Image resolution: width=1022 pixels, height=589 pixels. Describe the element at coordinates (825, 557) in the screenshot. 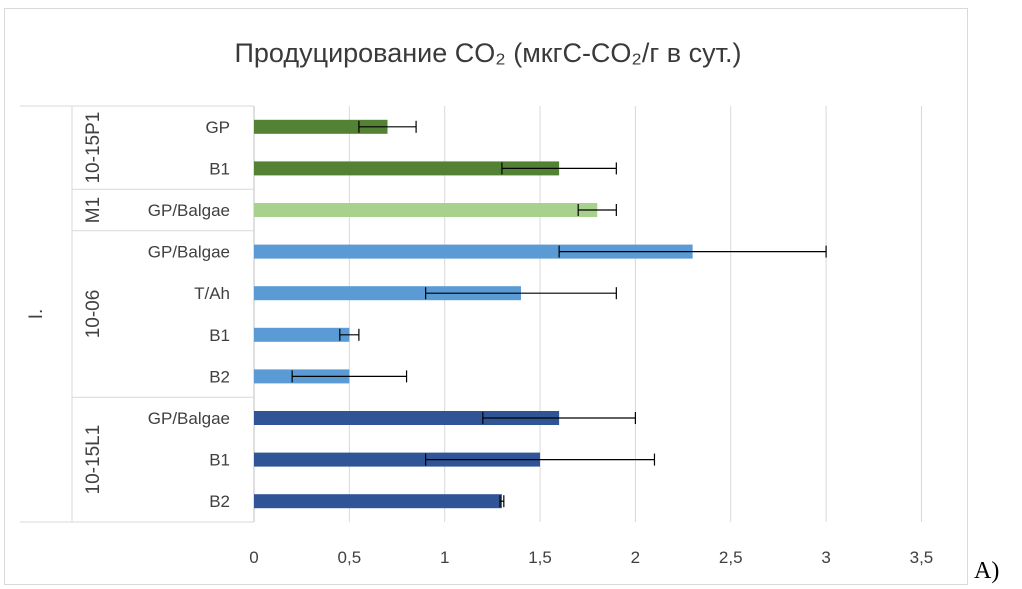

I see `x-tick-label: 3` at that location.